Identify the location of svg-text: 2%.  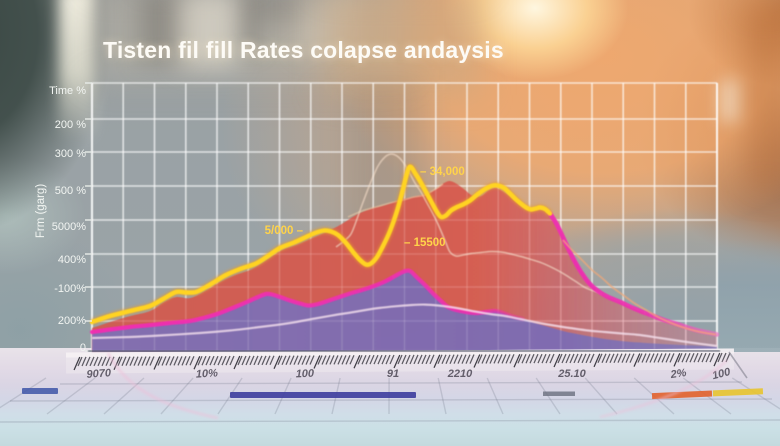
(678, 374).